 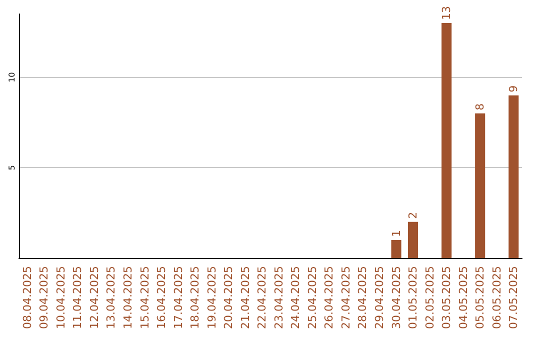 What do you see at coordinates (12, 77) in the screenshot?
I see `y-tick-label: 10` at bounding box center [12, 77].